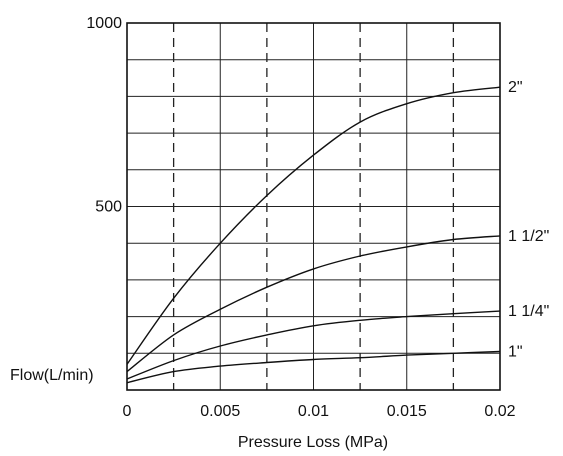  What do you see at coordinates (515, 351) in the screenshot?
I see `series-label-3: 1"` at bounding box center [515, 351].